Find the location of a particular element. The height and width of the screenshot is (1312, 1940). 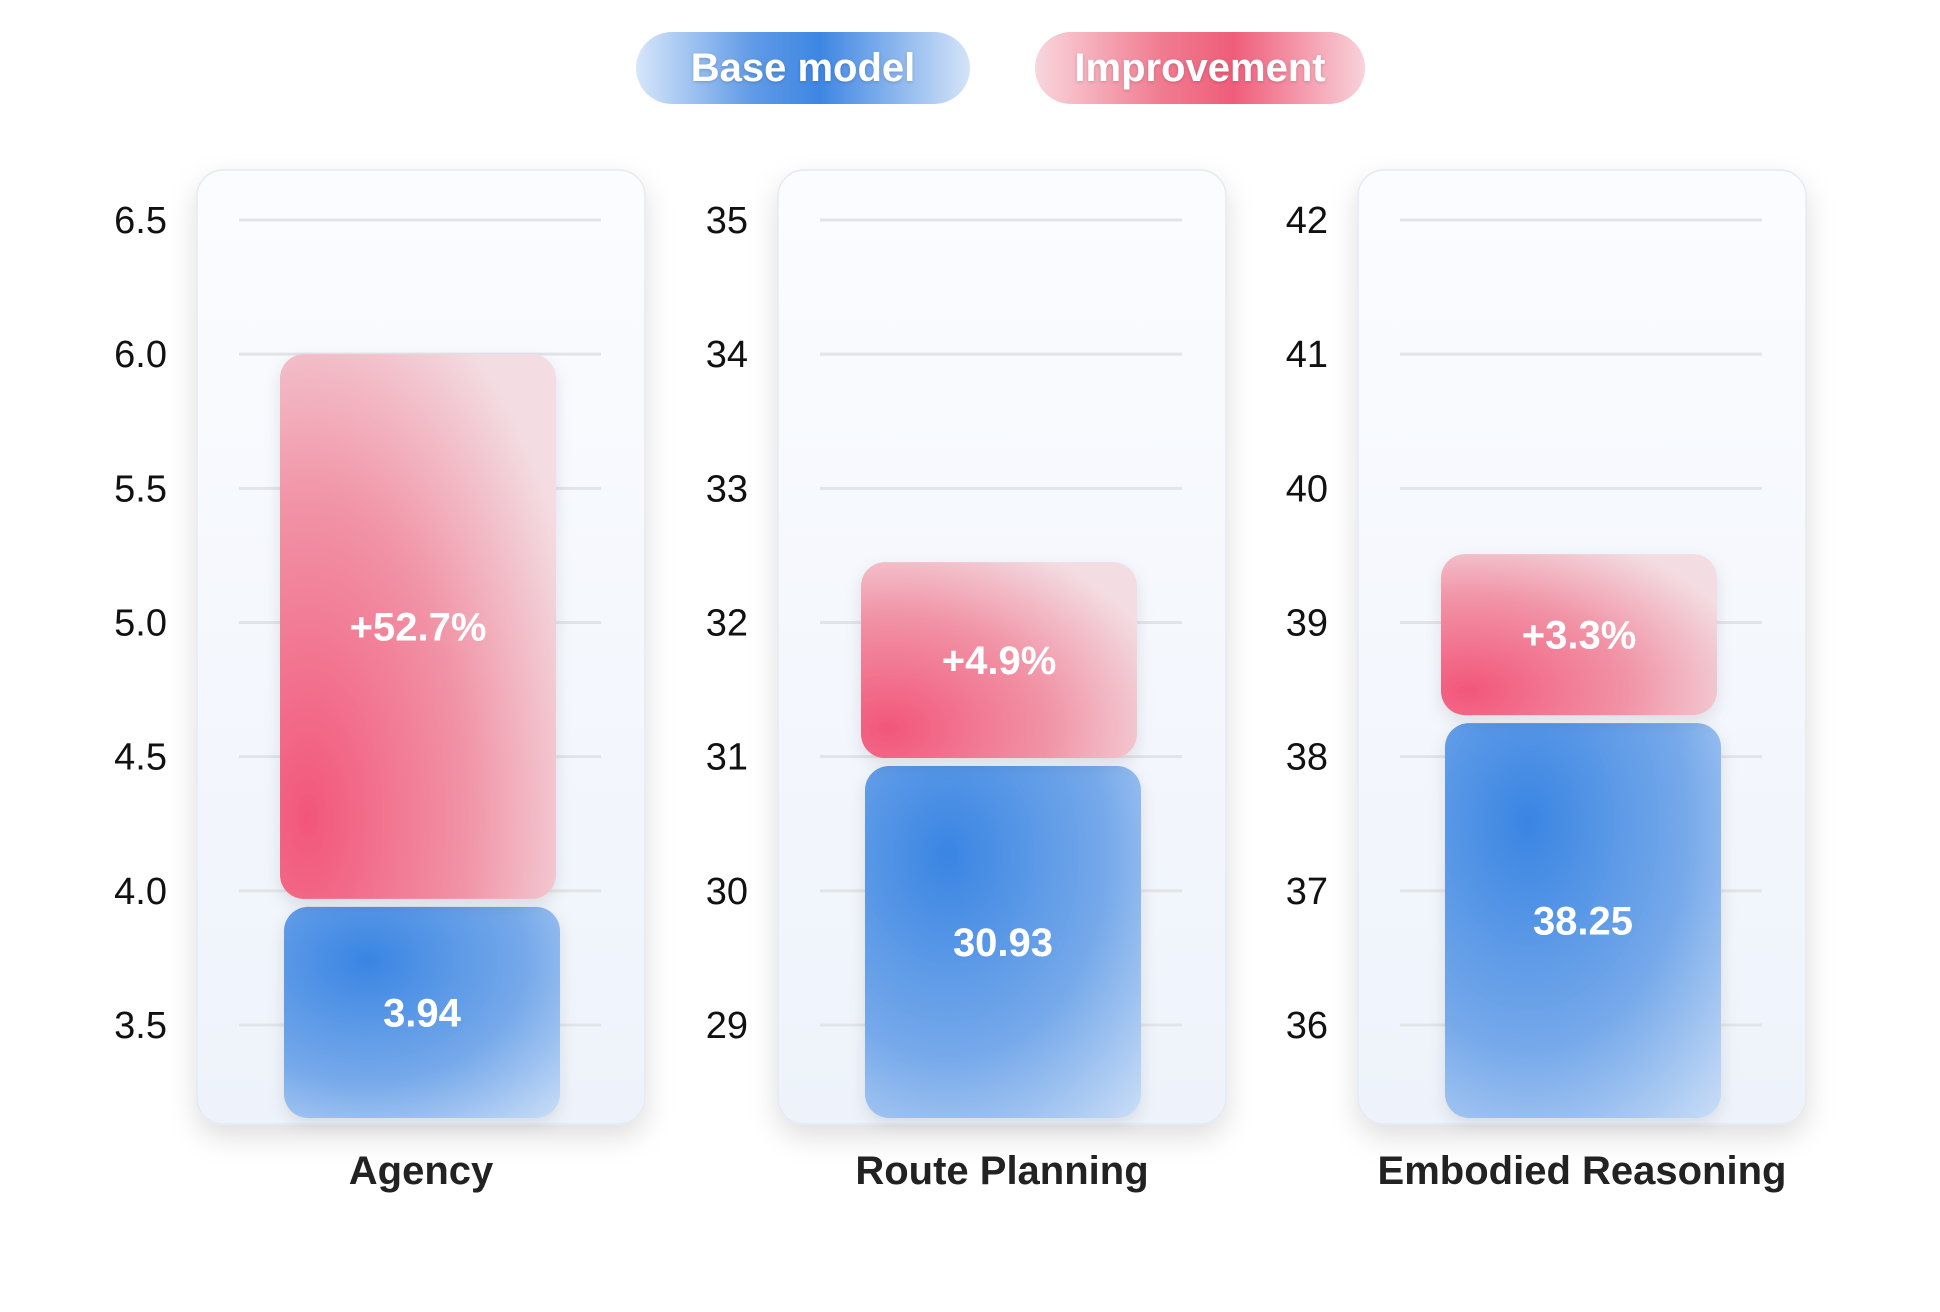

data-label-base-model: 30.93 is located at coordinates (1003, 943).